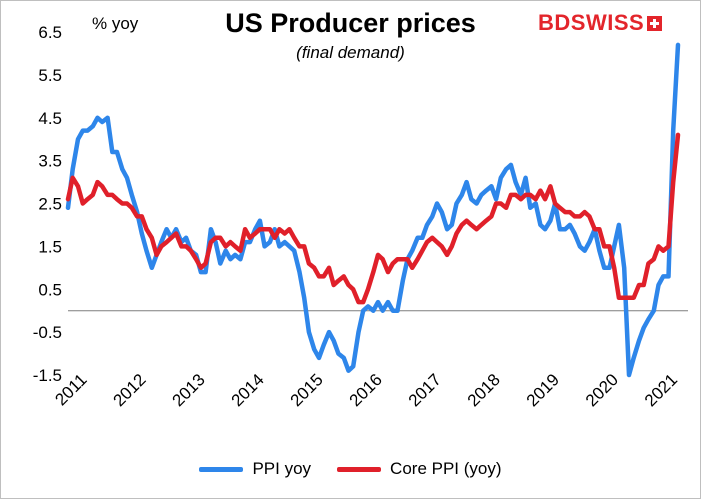 The width and height of the screenshot is (701, 499). Describe the element at coordinates (282, 468) in the screenshot. I see `legend-label-ppi: PPI yoy` at that location.